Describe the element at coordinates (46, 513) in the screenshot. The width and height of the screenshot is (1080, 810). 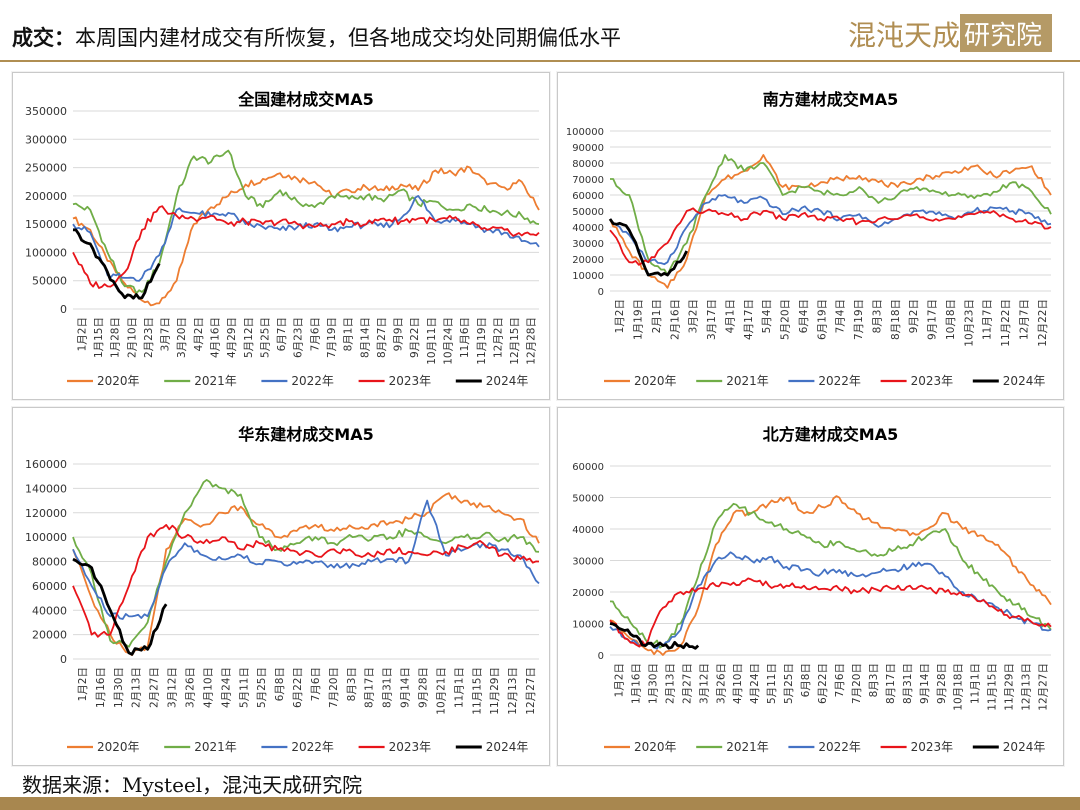
I see `y-tick-label: 120000` at that location.